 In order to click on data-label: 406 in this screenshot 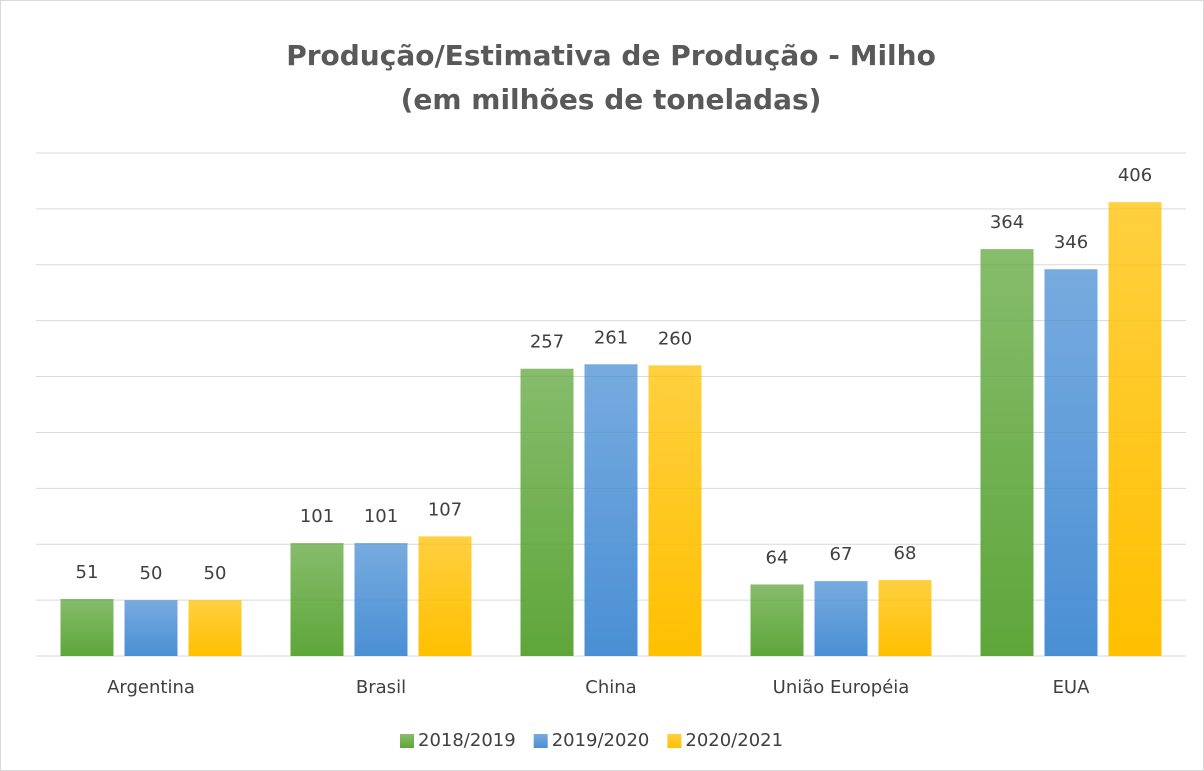, I will do `click(1135, 175)`.